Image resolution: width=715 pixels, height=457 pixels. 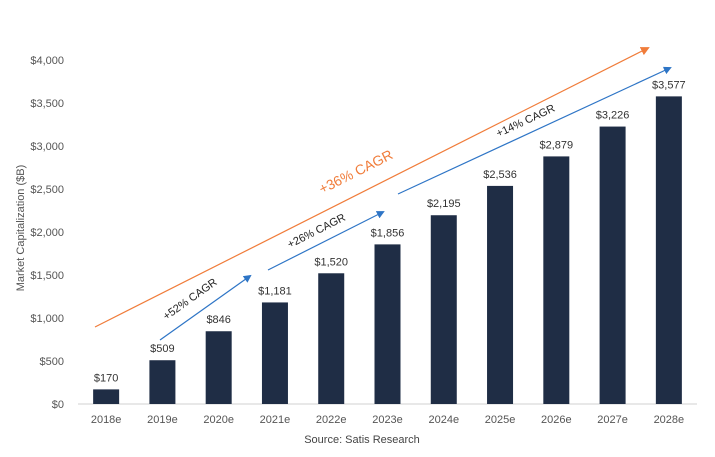 What do you see at coordinates (106, 378) in the screenshot?
I see `data-label: $170` at bounding box center [106, 378].